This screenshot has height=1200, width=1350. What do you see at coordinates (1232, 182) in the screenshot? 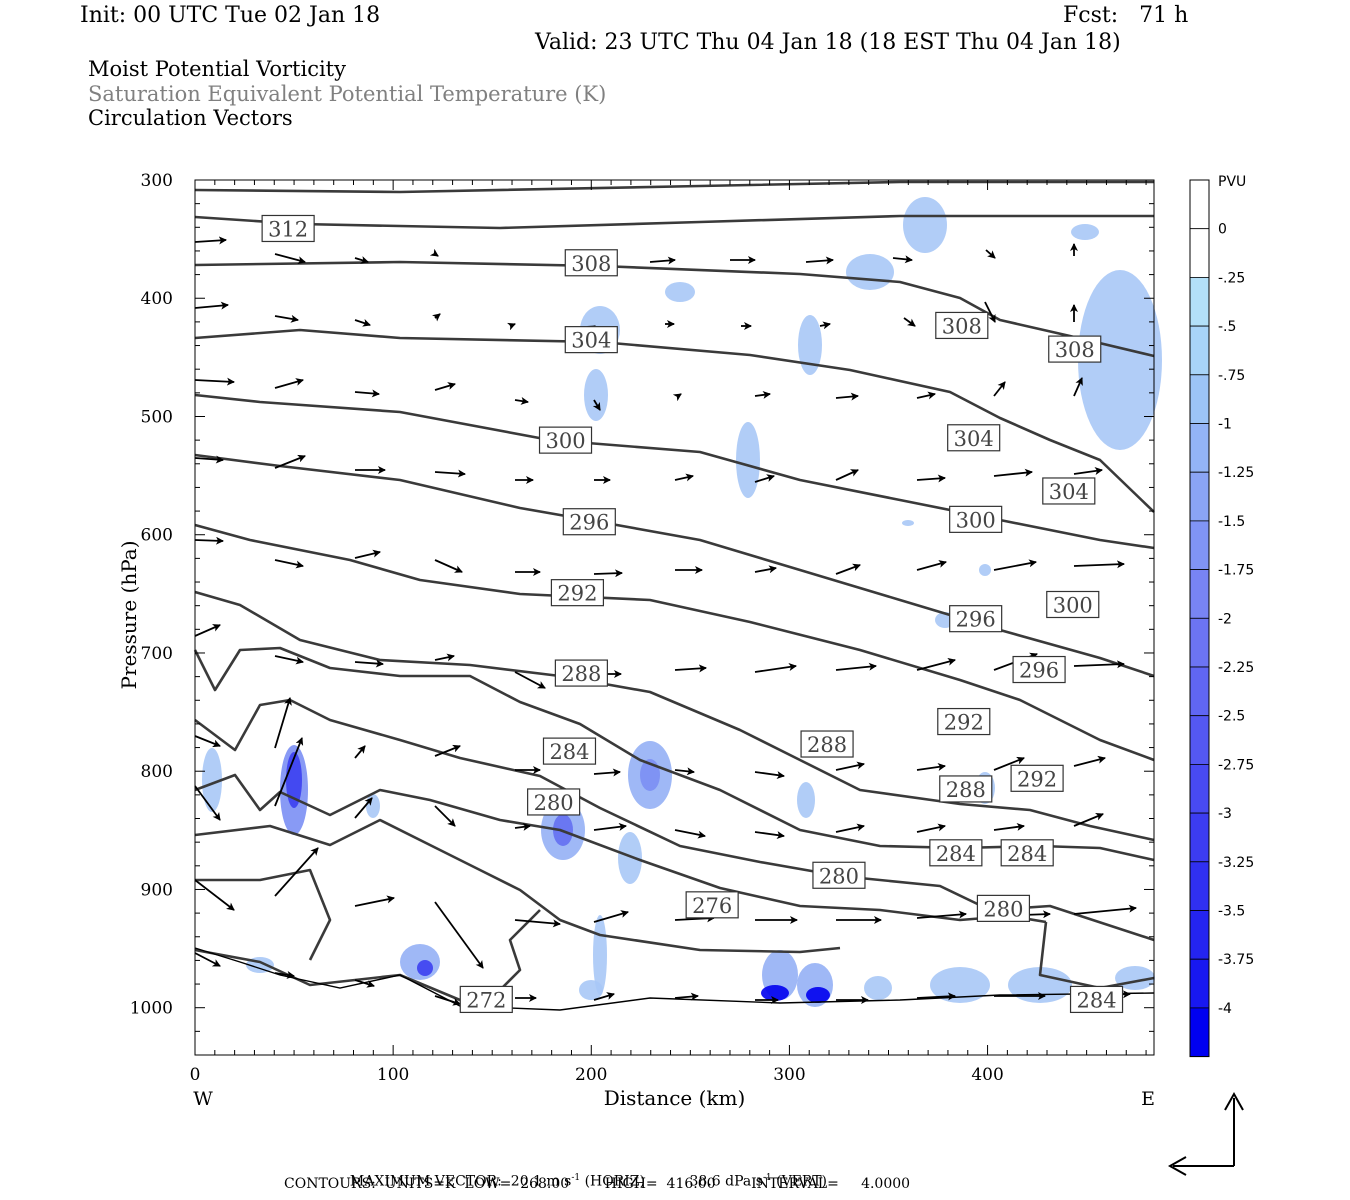
I see `colorbar-units: PVU` at bounding box center [1232, 182].